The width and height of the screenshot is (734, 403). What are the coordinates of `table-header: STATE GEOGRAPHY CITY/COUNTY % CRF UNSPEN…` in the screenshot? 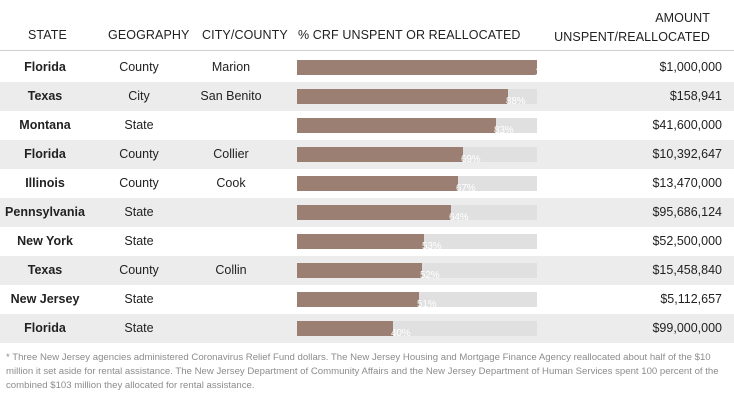 It's located at (367, 25).